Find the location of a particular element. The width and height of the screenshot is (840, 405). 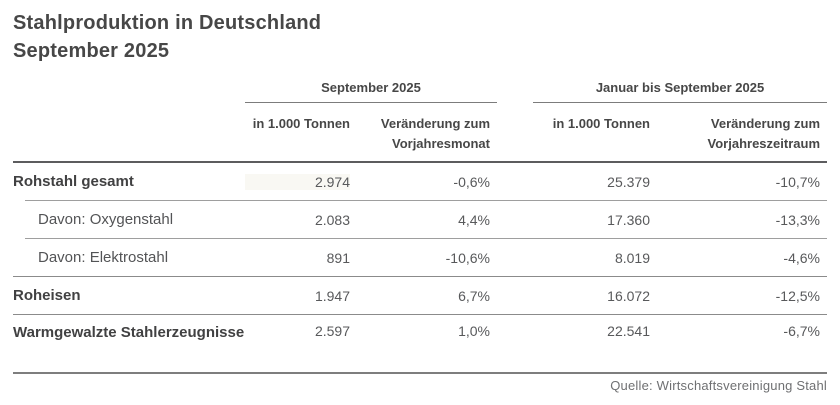

cell-jan-tonnes: 8.019 is located at coordinates (632, 257).